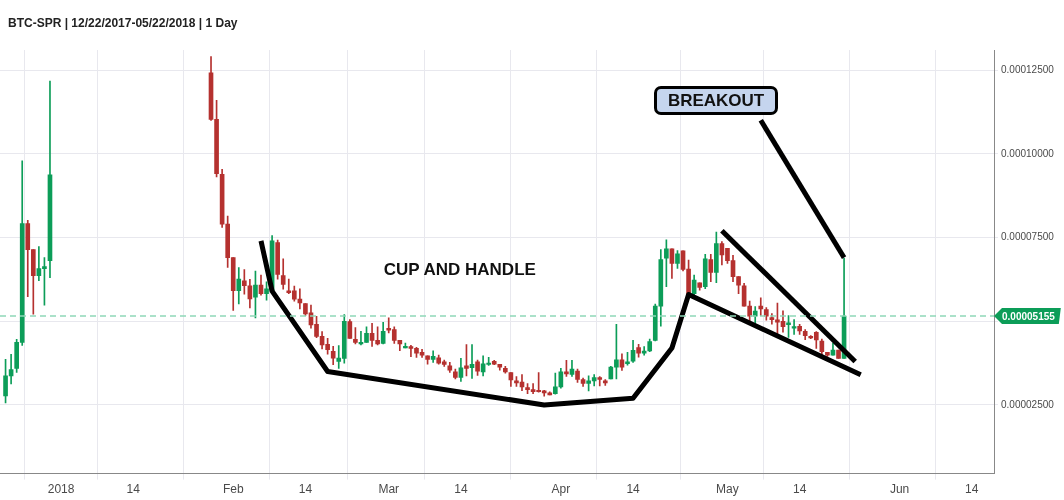  I want to click on annotation: BREAKOUT, so click(716, 101).